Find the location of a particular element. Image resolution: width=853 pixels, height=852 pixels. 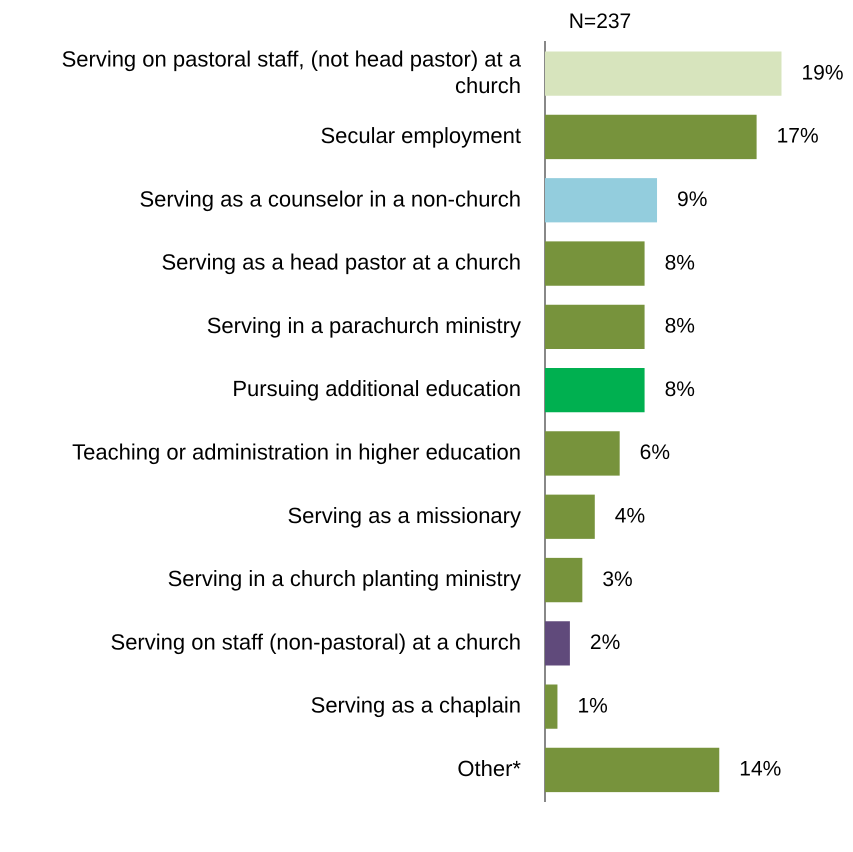

data-label: 17% is located at coordinates (797, 136).